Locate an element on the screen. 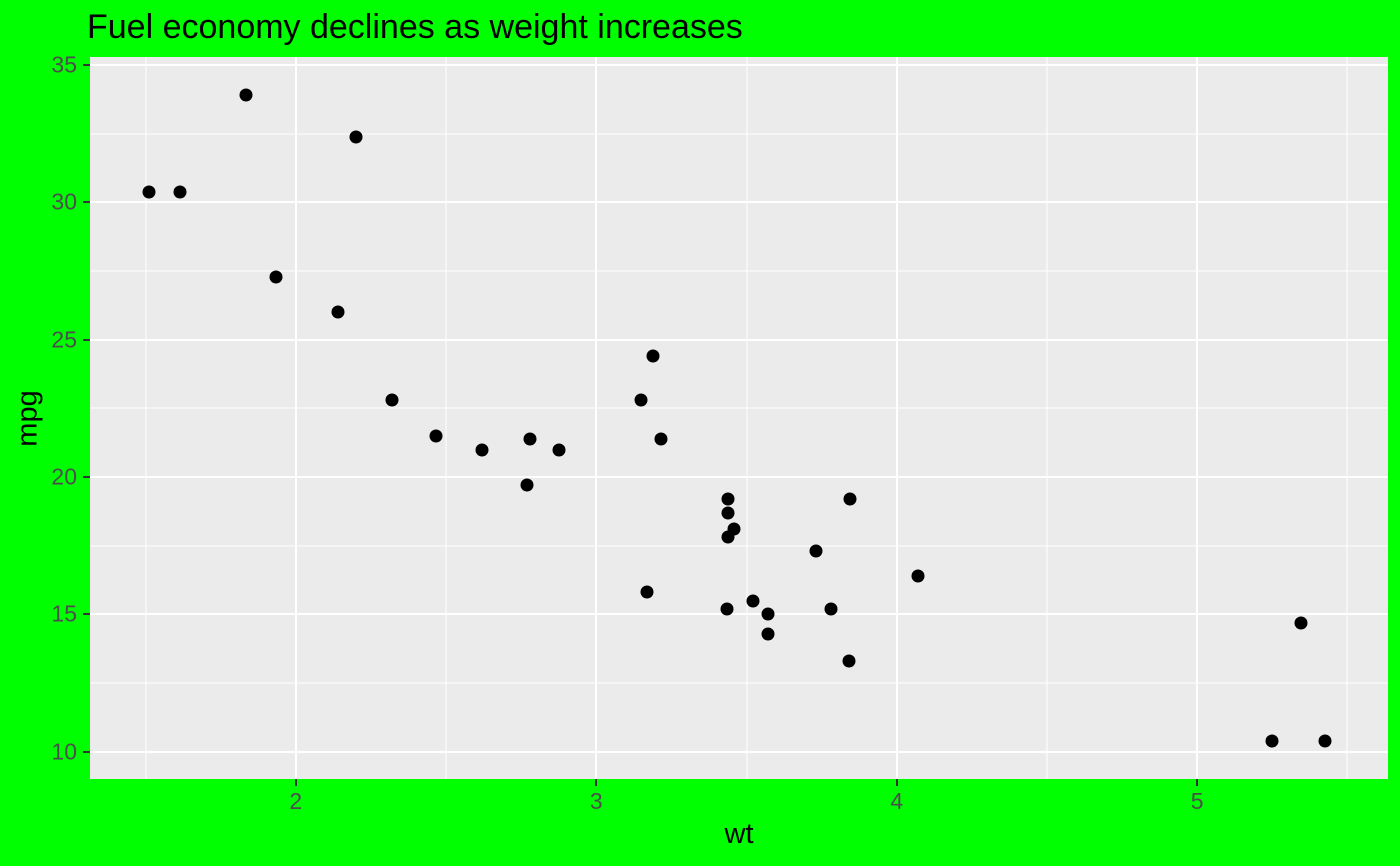 The image size is (1400, 866). y-axis: 10 15 20 25 30 35 is located at coordinates (45, 415).